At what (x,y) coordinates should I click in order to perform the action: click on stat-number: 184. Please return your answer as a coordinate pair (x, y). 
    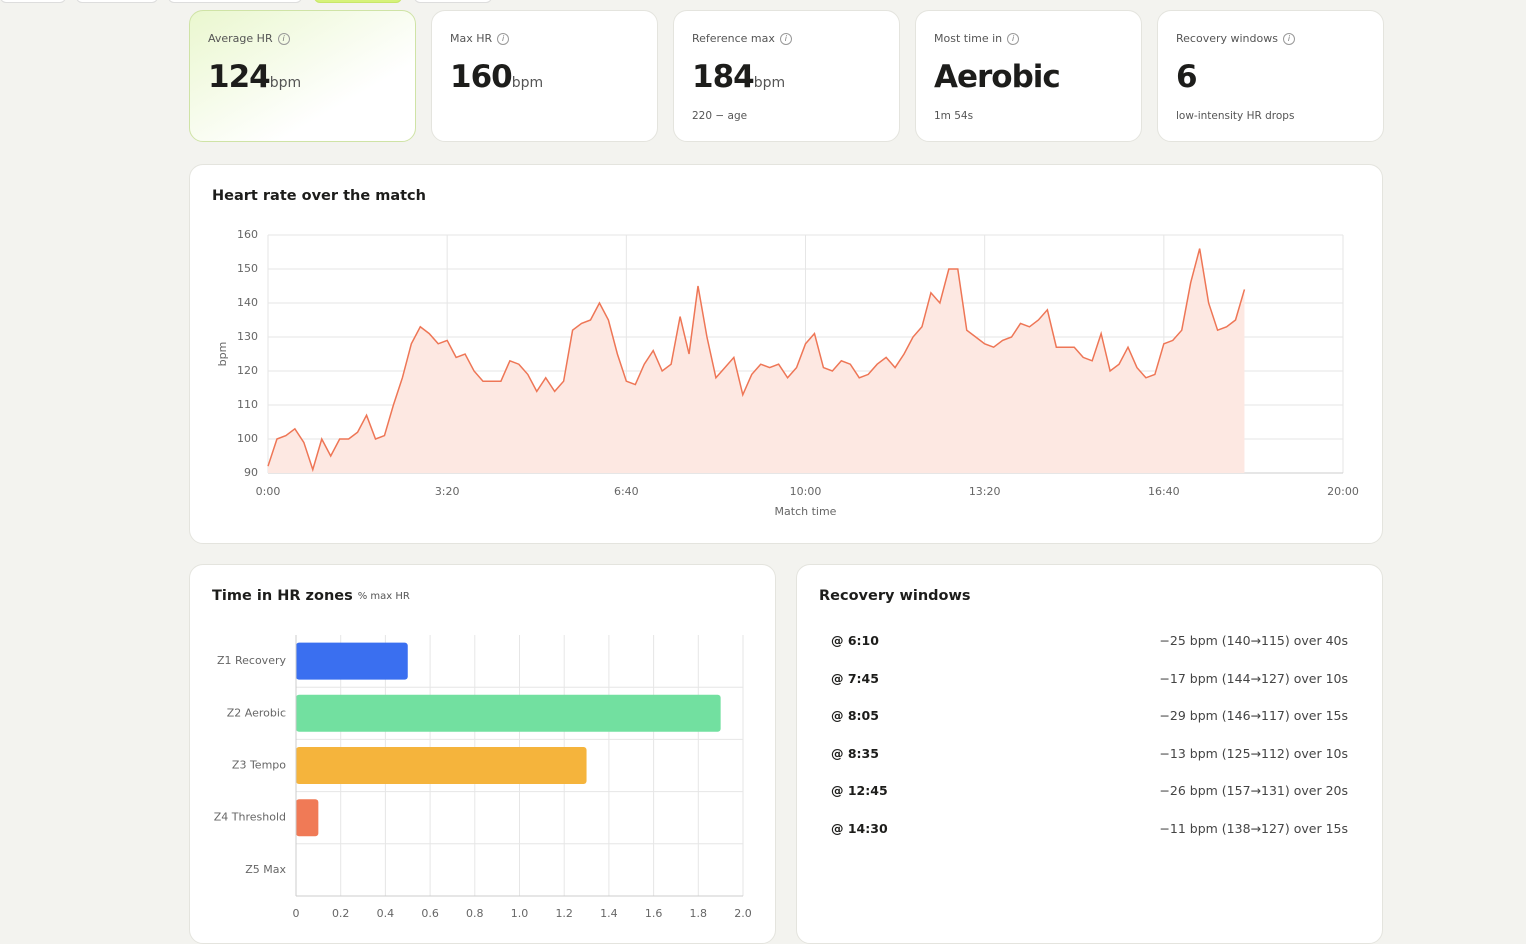
    Looking at the image, I should click on (723, 77).